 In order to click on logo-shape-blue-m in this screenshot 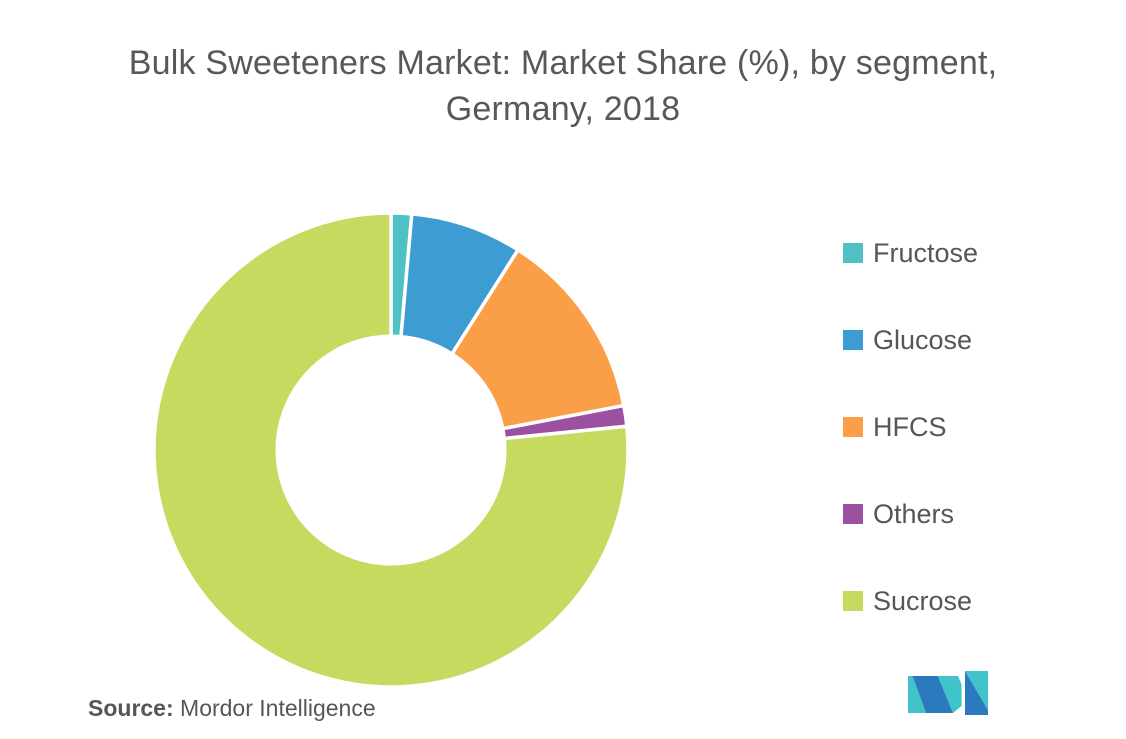, I will do `click(932, 694)`.